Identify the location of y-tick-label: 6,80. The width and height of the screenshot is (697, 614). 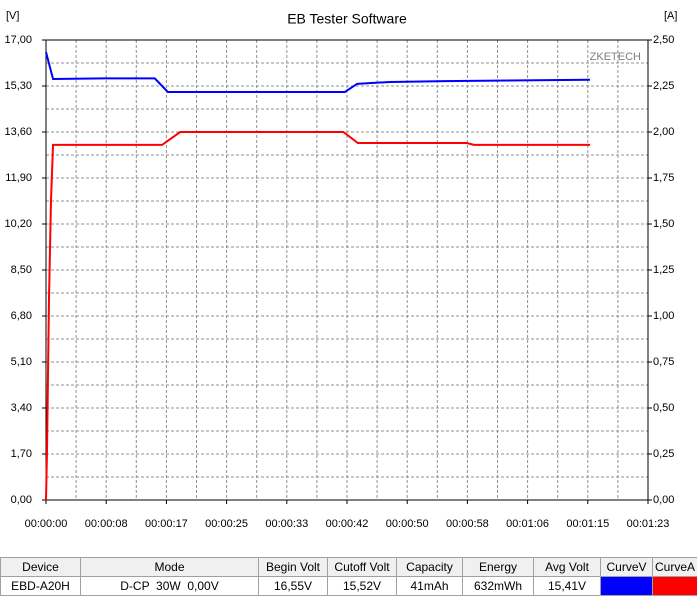
(21, 316).